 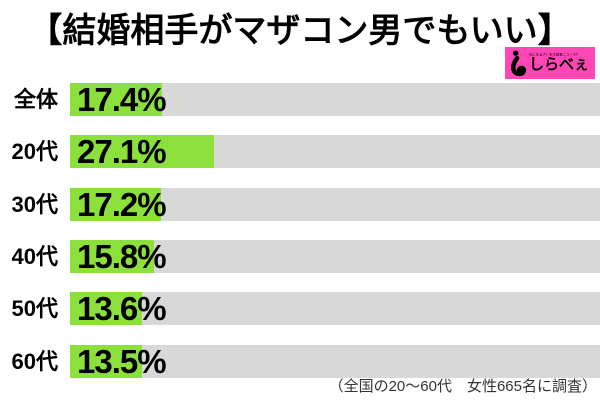 I want to click on bar-row: 50代 13.6%, so click(x=300, y=308).